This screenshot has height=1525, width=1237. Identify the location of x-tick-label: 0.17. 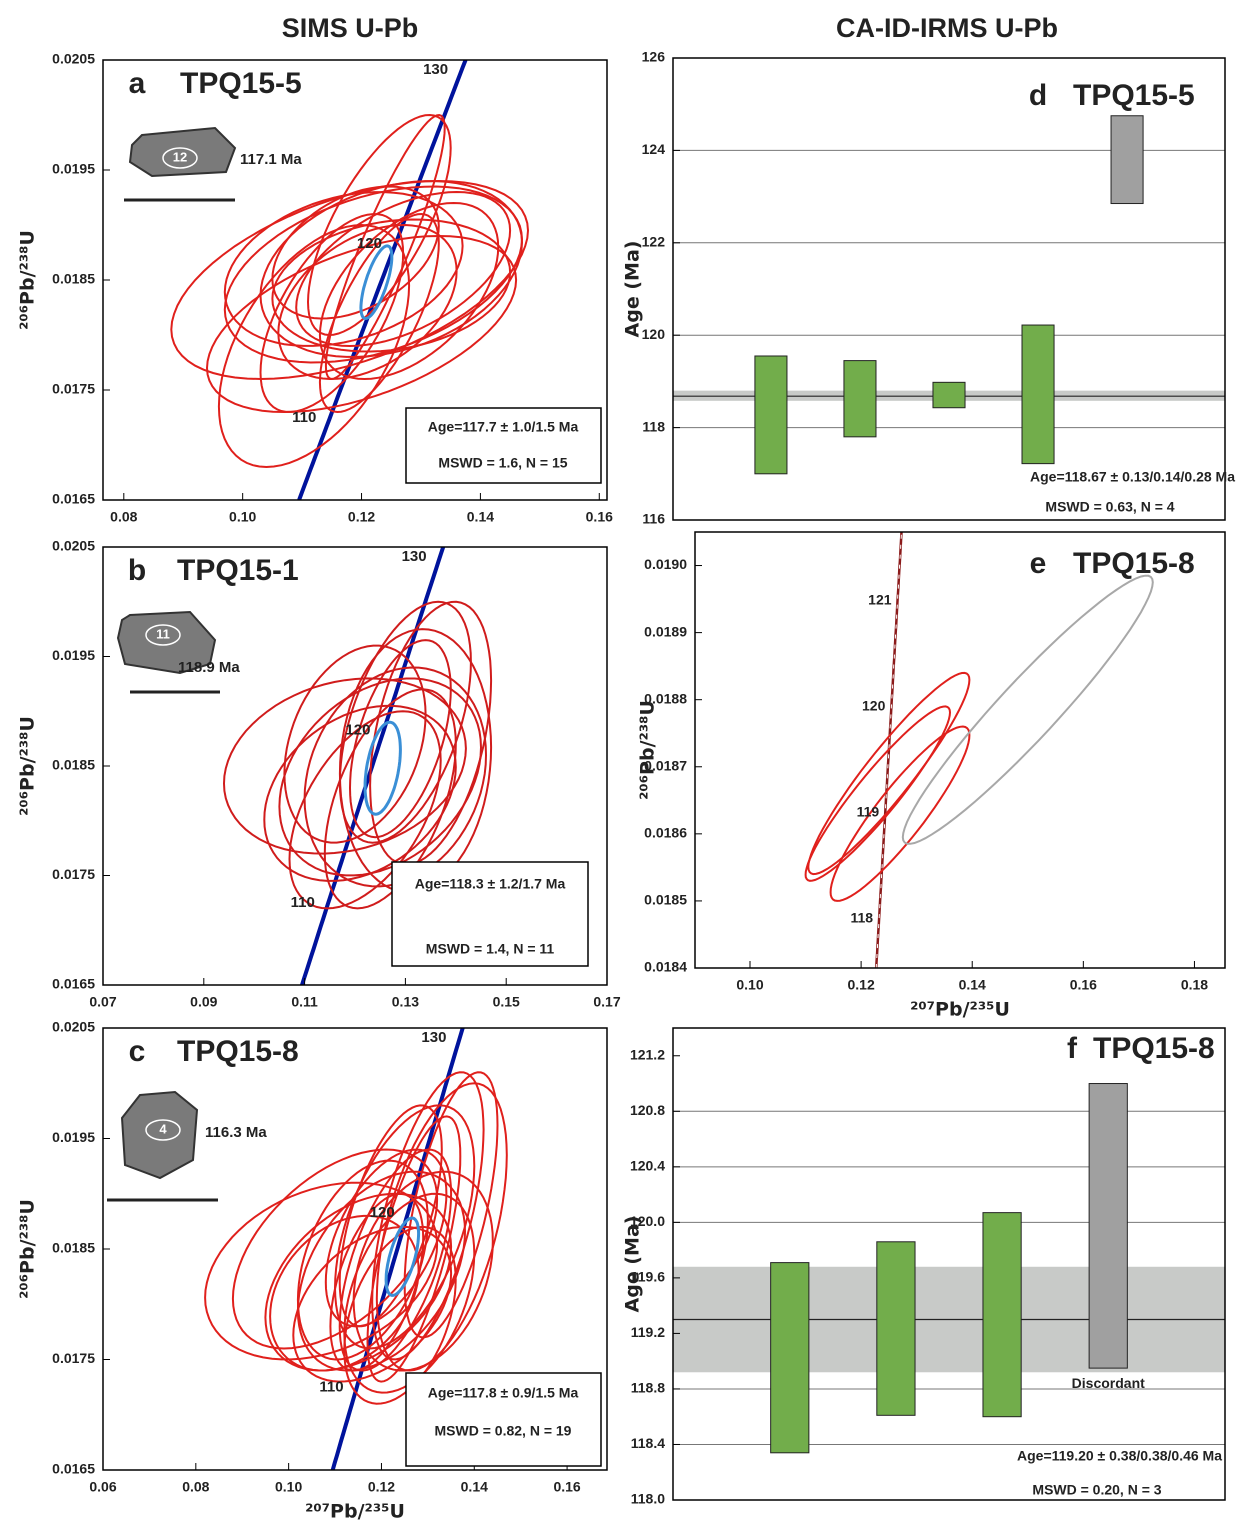
(606, 1002).